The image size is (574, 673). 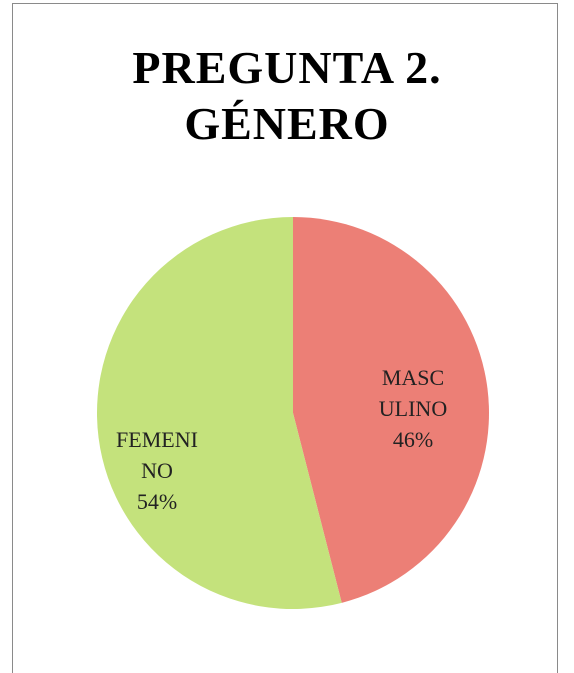 I want to click on slice-label: FEMENINO 54%, so click(x=157, y=470).